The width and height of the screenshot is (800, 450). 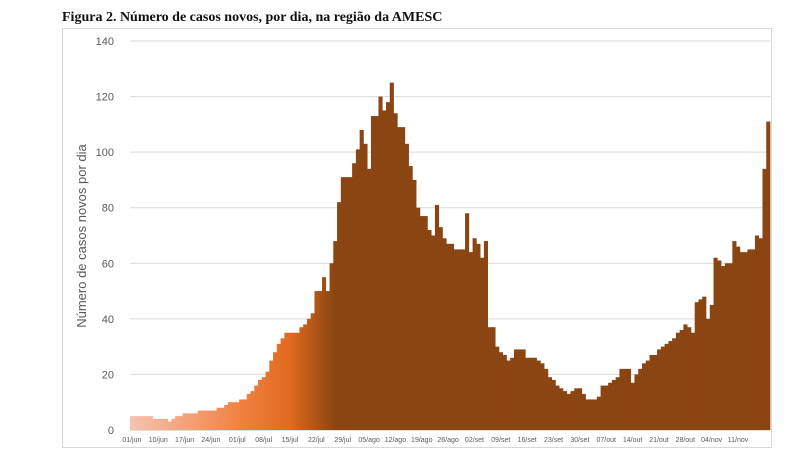 What do you see at coordinates (131, 440) in the screenshot?
I see `x-tick-label: 01/jun` at bounding box center [131, 440].